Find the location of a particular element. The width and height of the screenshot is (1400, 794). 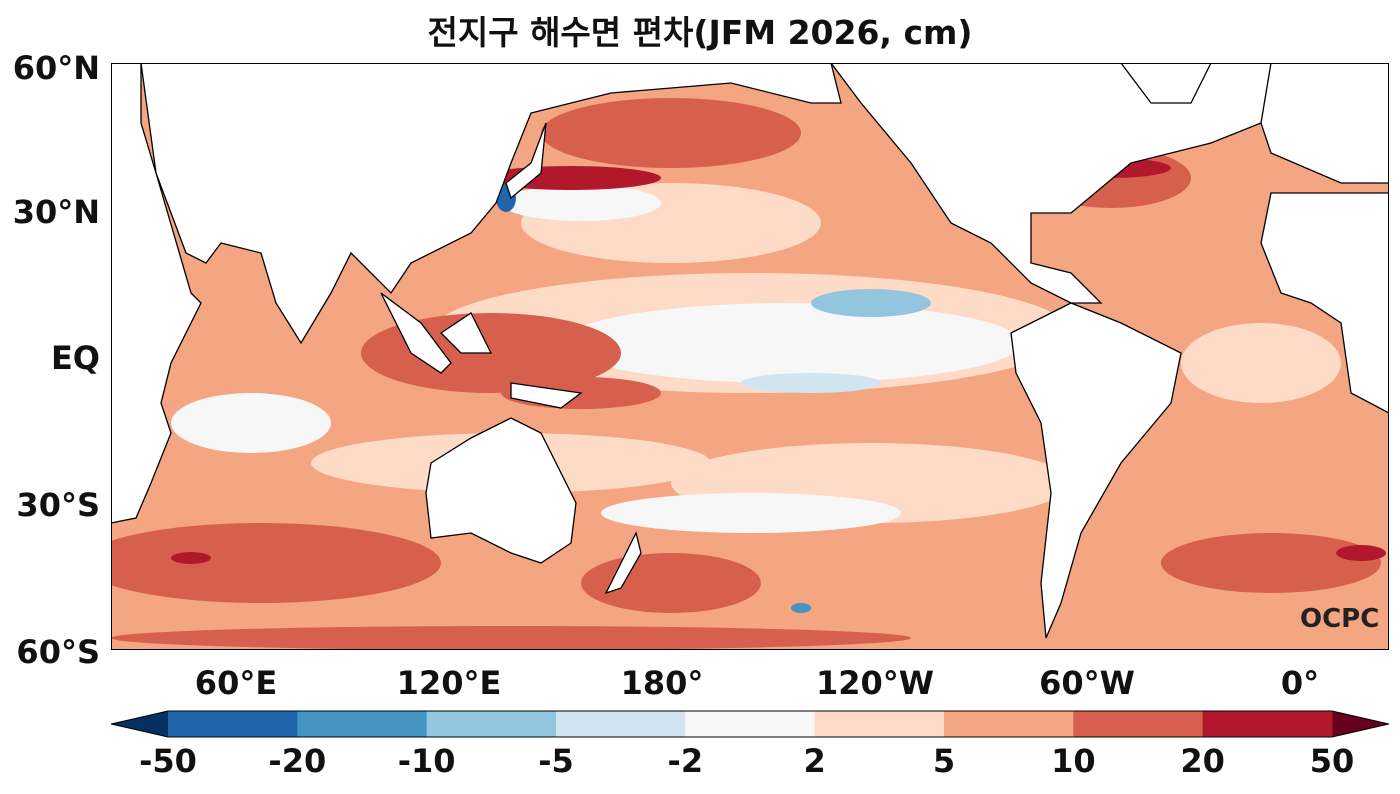

land-africa-east is located at coordinates (156, 293).